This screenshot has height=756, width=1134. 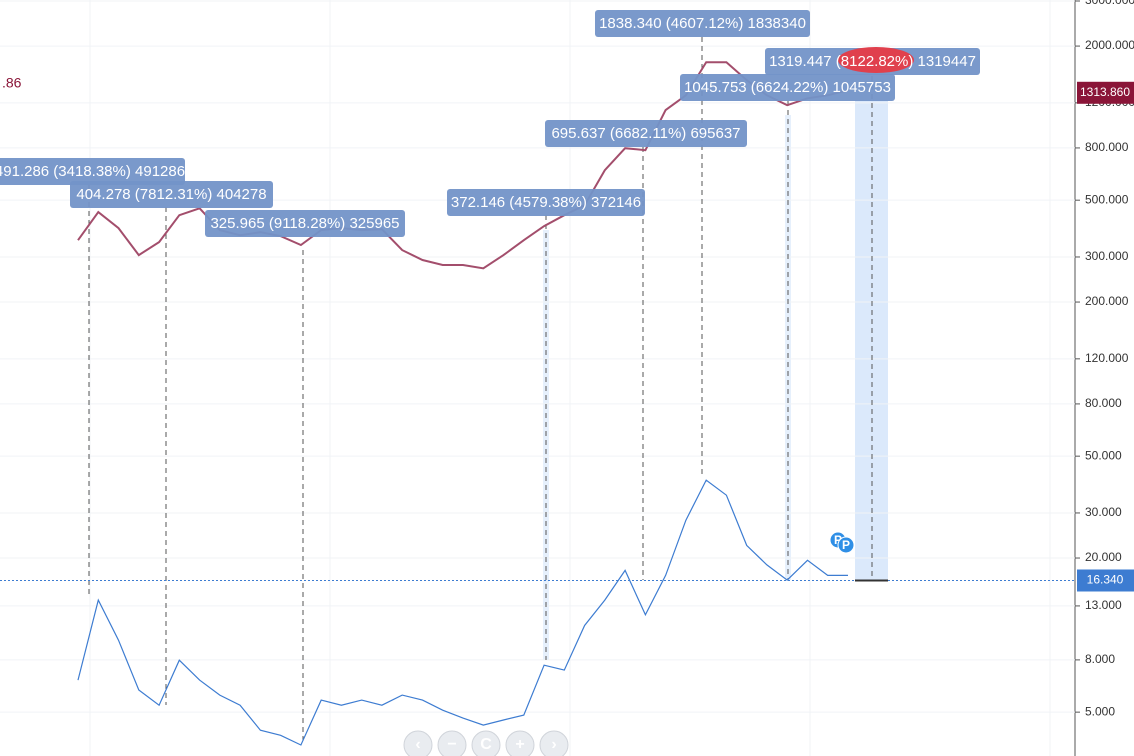 I want to click on y-tick-label: 3000.000, so click(x=1109, y=3).